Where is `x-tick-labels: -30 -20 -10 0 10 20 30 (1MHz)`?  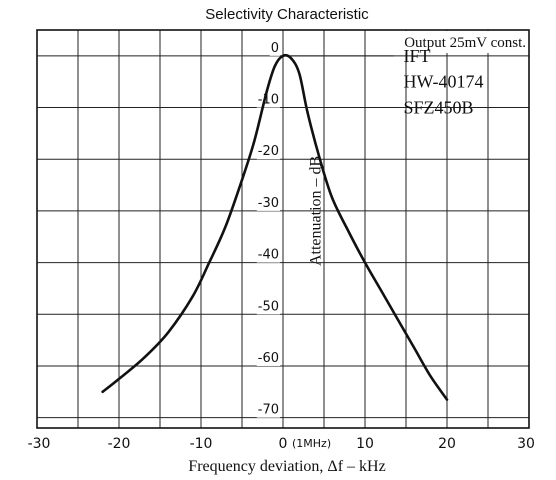 x-tick-labels: -30 -20 -10 0 10 20 30 (1MHz) is located at coordinates (281, 444).